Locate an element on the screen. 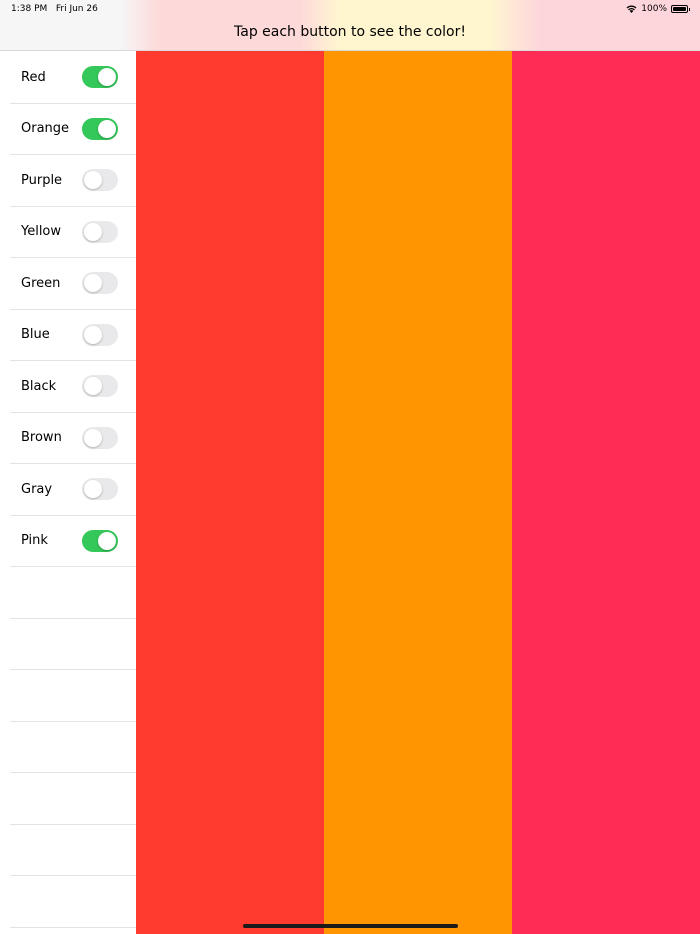 This screenshot has width=700, height=934. gray-toggle is located at coordinates (100, 489).